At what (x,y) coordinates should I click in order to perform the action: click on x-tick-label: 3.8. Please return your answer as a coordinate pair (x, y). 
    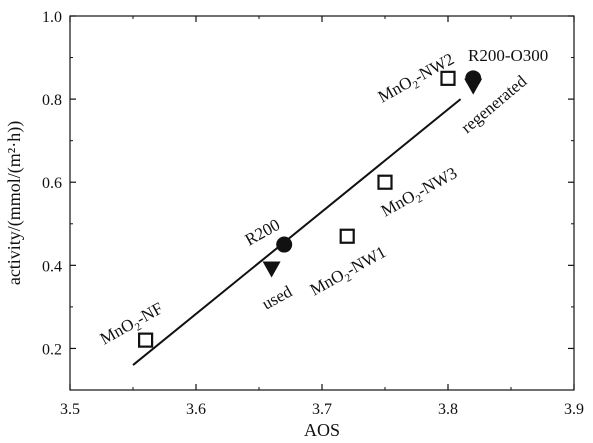
    Looking at the image, I should click on (448, 409).